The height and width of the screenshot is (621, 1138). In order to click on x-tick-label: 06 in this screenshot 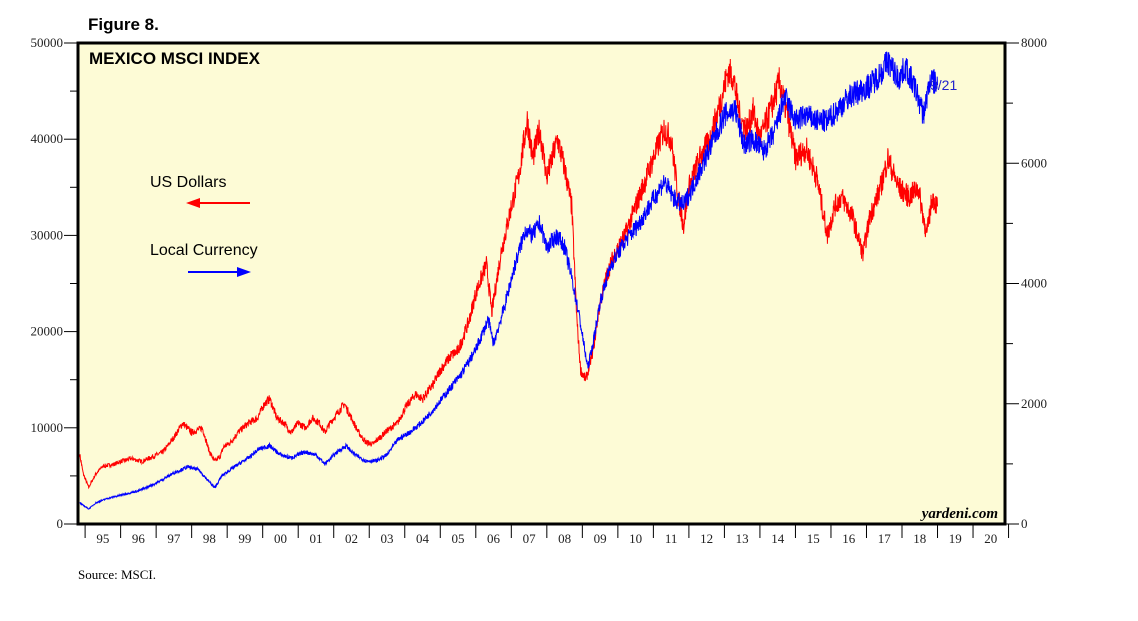, I will do `click(494, 538)`.